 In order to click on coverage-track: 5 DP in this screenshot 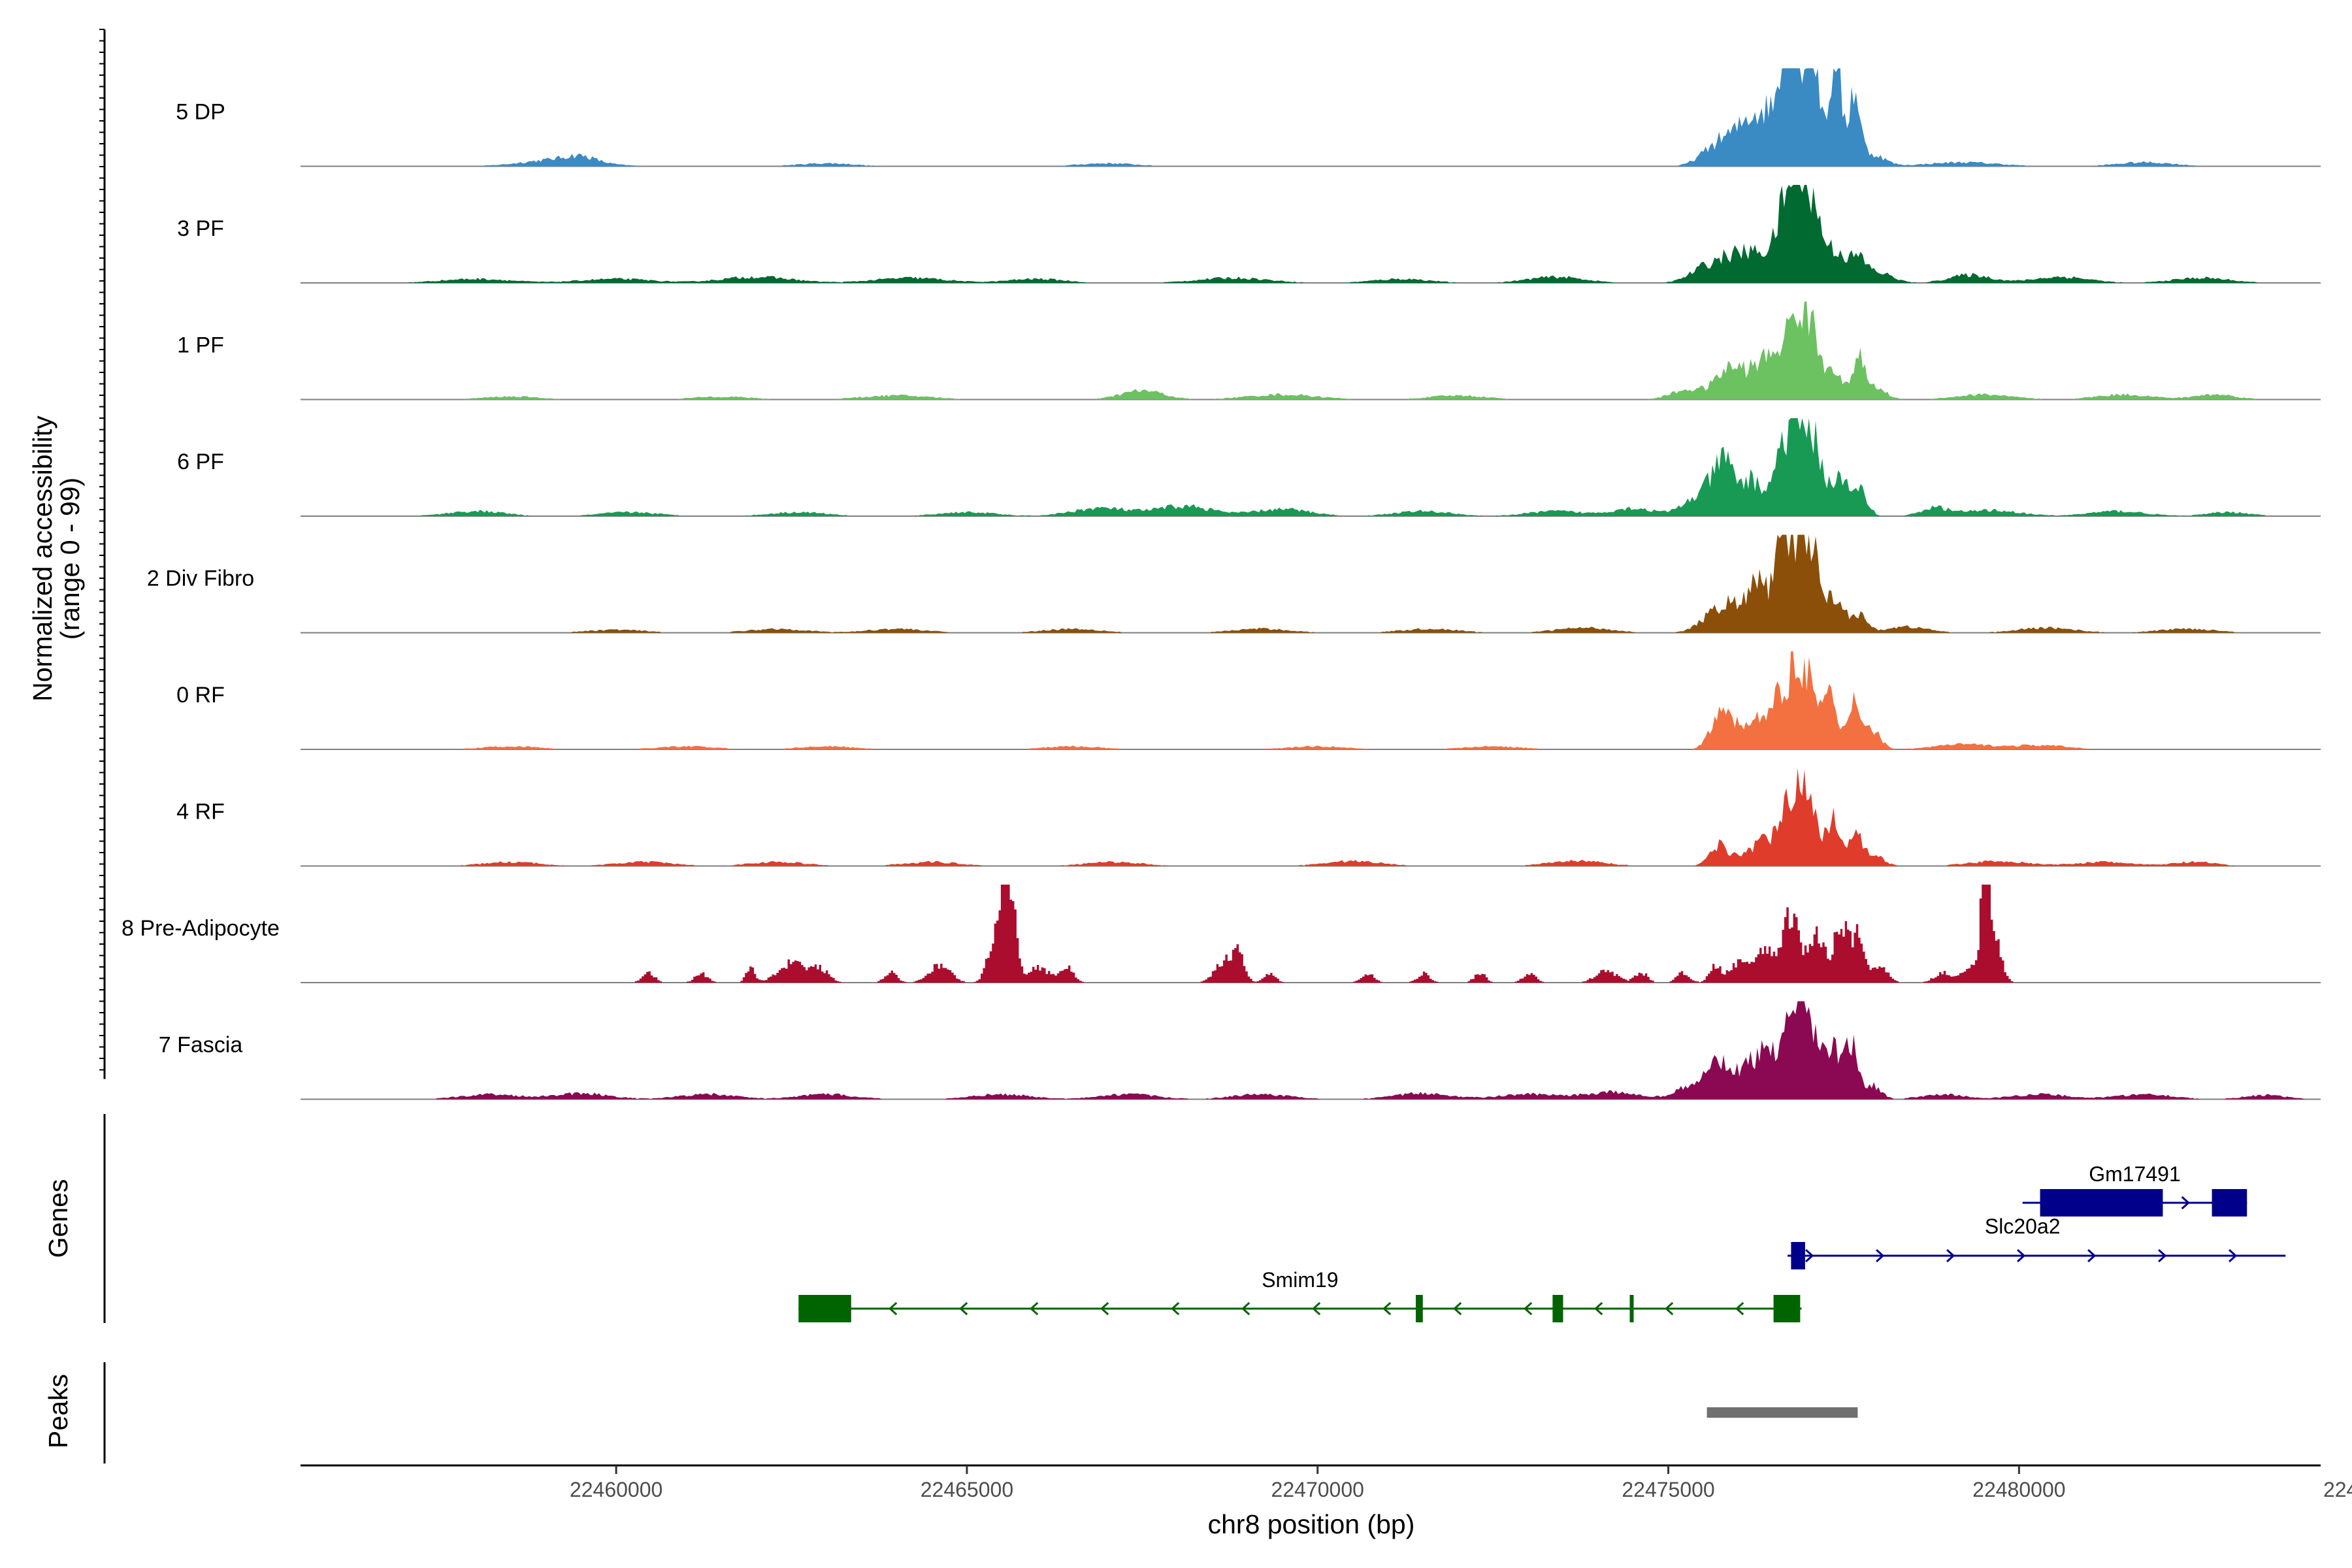, I will do `click(1248, 117)`.